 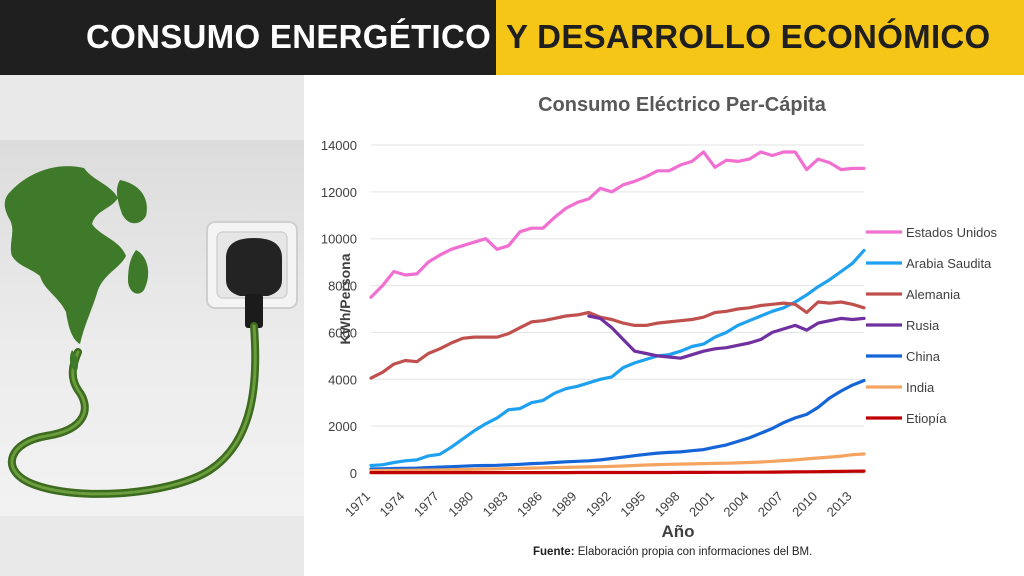 I want to click on x-tick-label: 1995, so click(x=632, y=504).